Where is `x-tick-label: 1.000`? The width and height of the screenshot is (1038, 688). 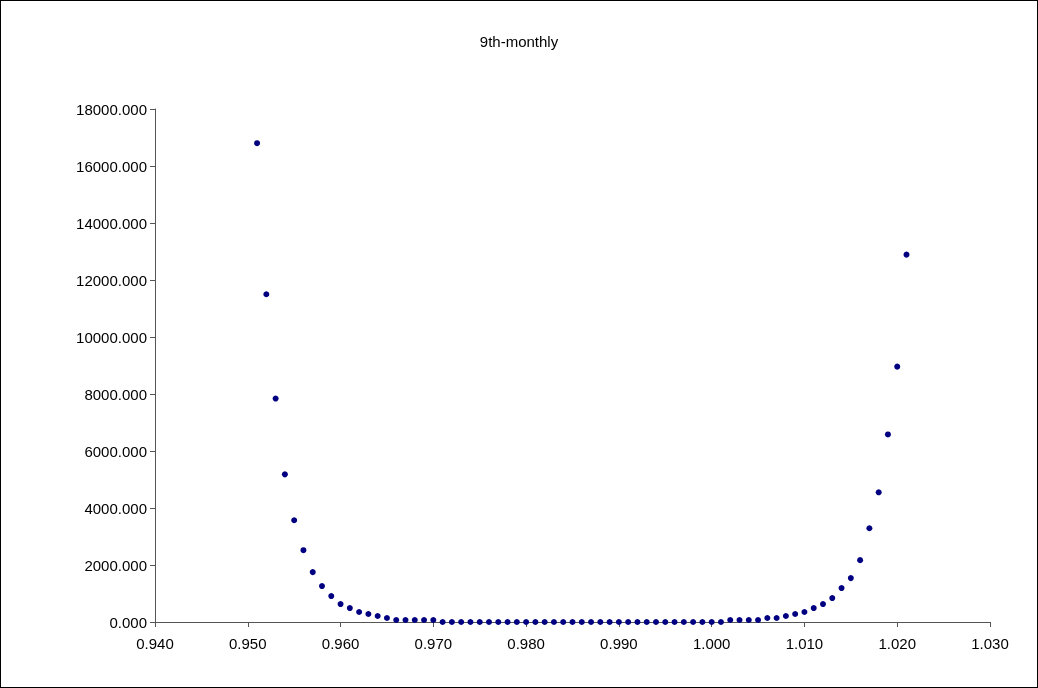 x-tick-label: 1.000 is located at coordinates (711, 643).